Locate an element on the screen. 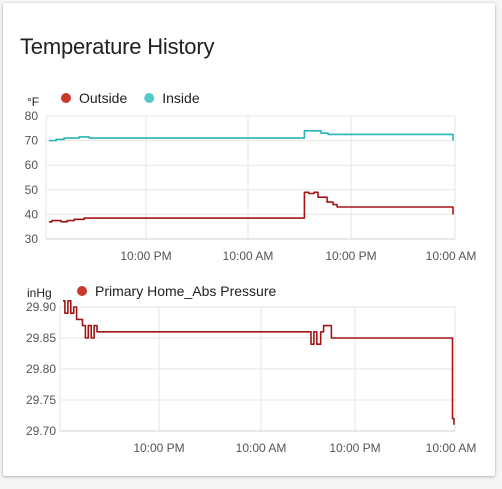 The image size is (502, 489). y-tick-label: 29.80 is located at coordinates (41, 369).